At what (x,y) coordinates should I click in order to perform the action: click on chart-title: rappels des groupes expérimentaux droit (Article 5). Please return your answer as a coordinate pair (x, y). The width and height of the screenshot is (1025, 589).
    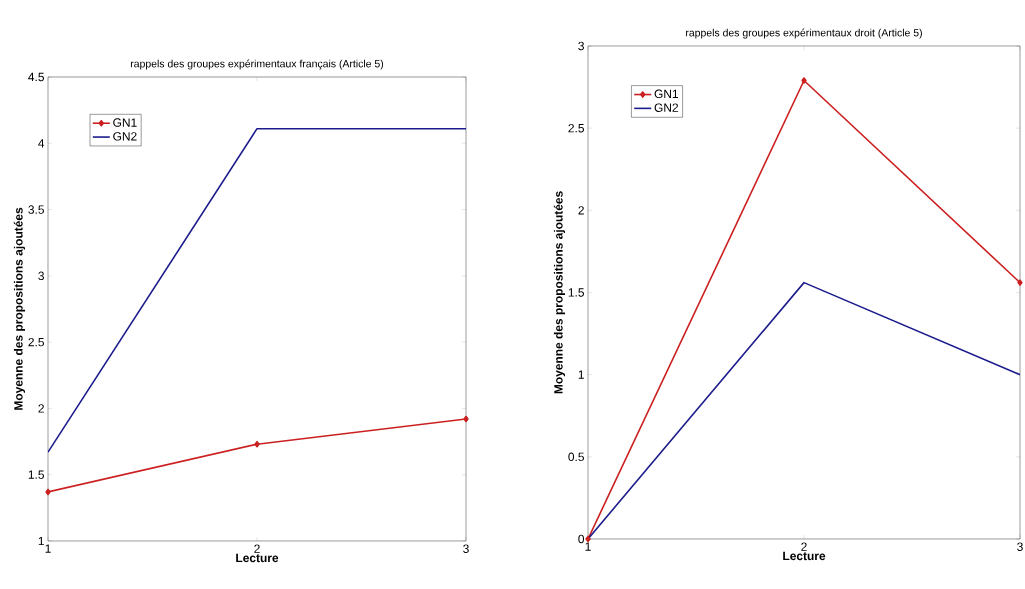
    Looking at the image, I should click on (804, 33).